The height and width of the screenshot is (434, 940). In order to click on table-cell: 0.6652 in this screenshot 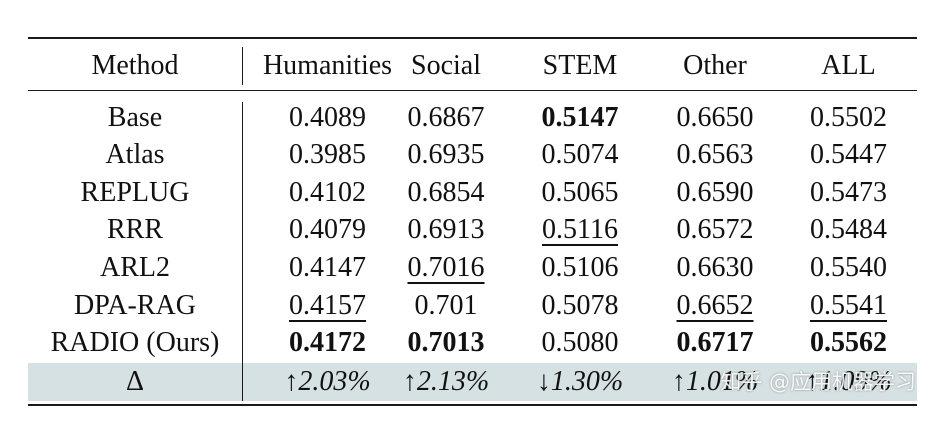, I will do `click(715, 306)`.